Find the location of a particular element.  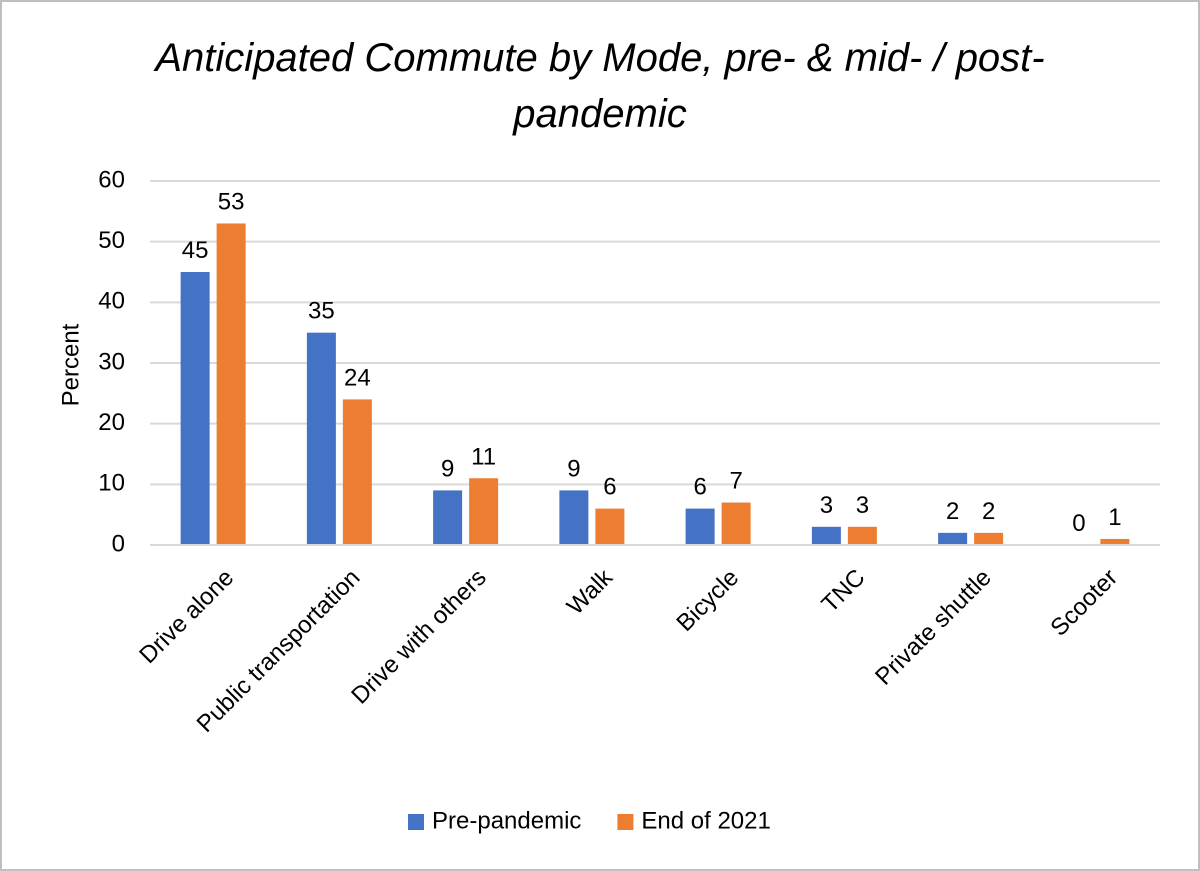

data-label: 24 is located at coordinates (357, 377).